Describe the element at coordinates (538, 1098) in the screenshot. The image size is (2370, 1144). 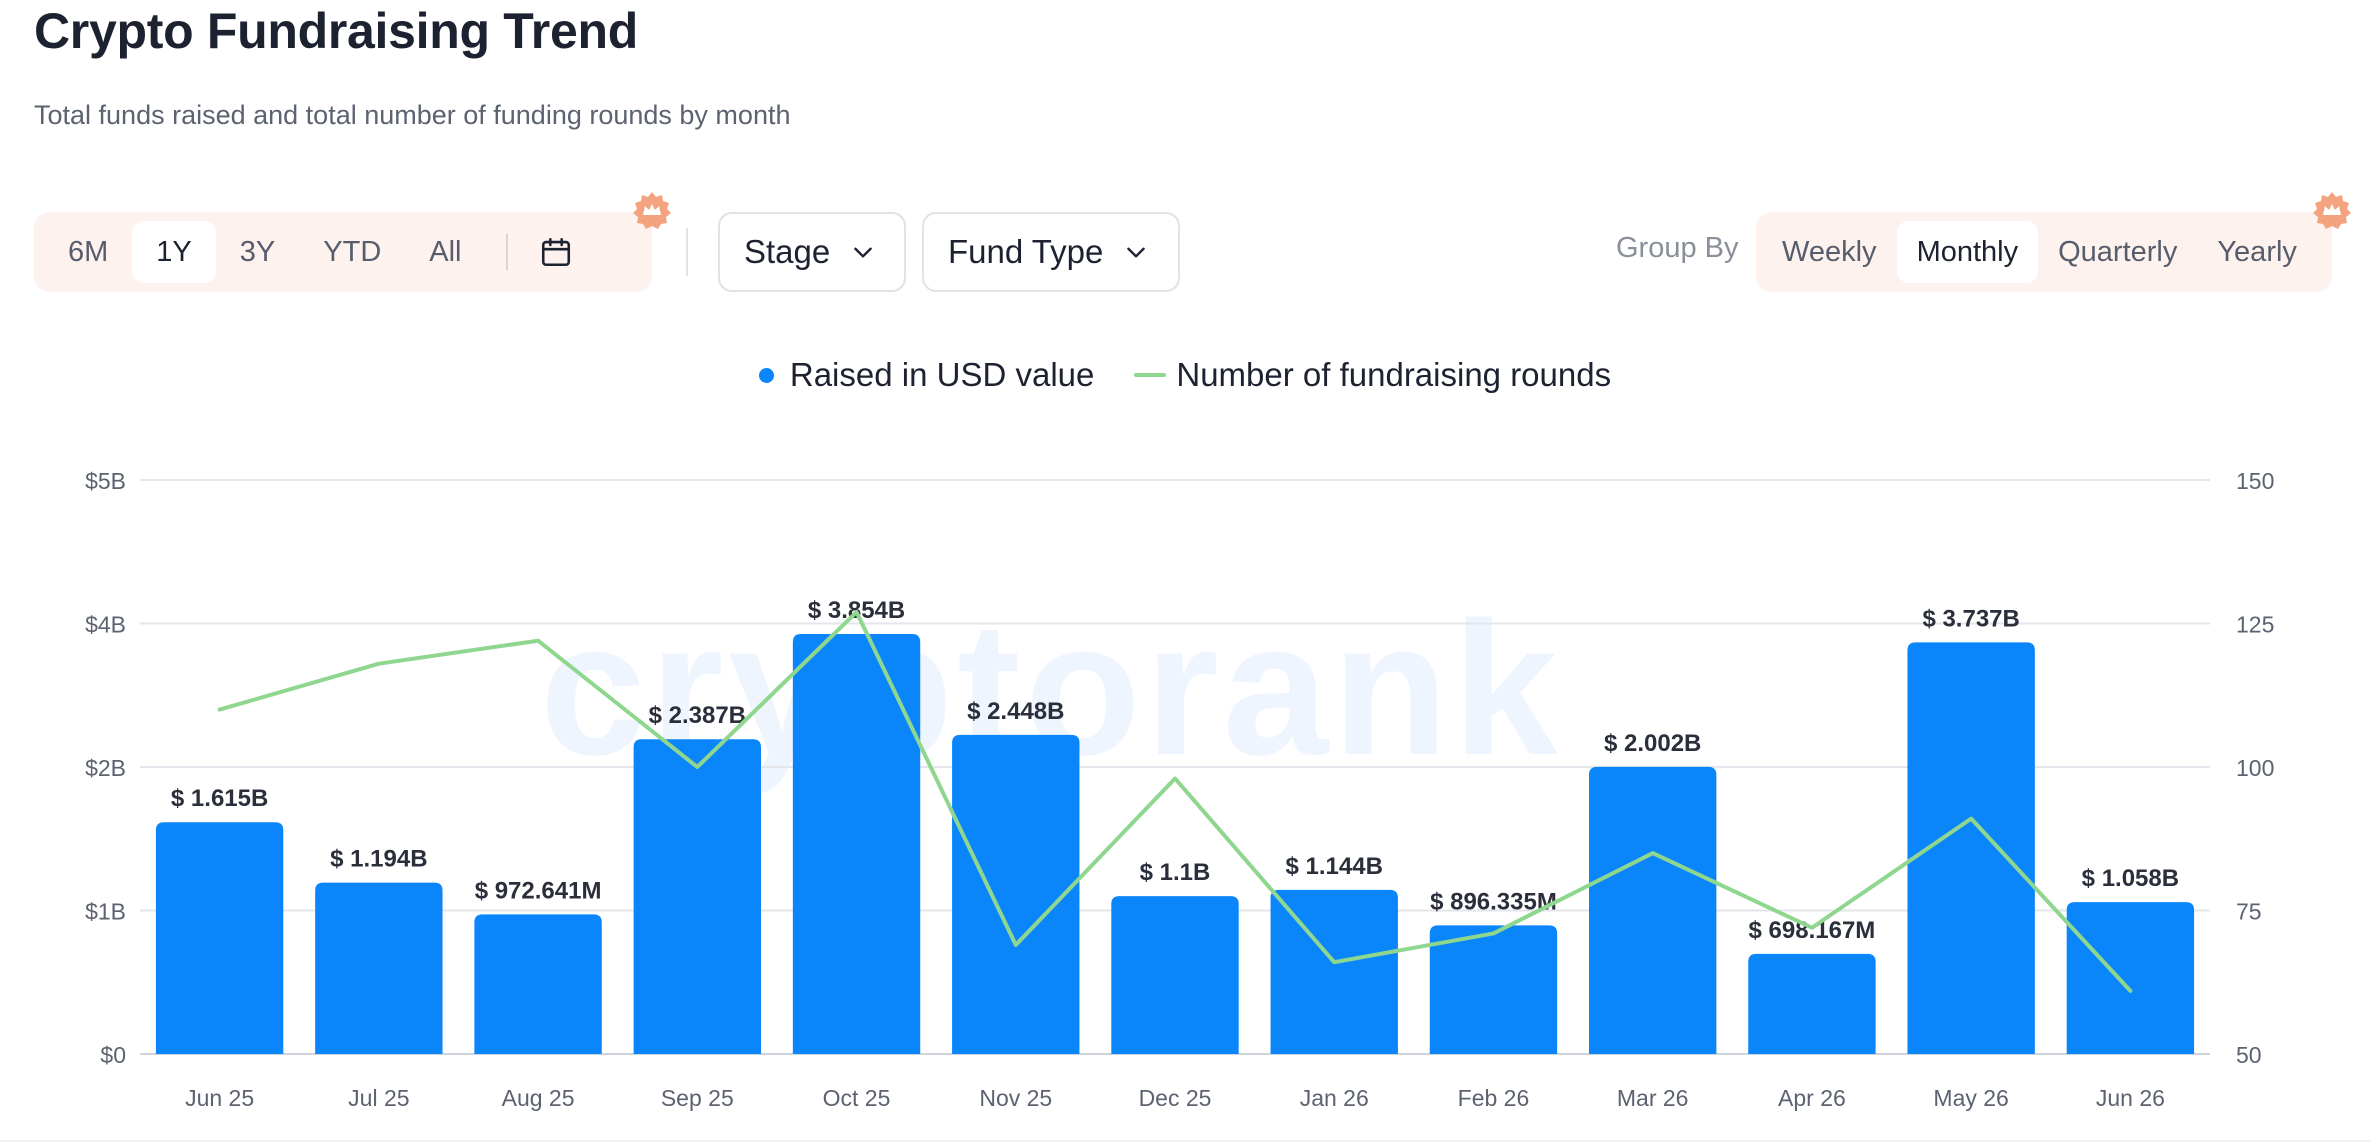
I see `x-axis-tick-label: Aug 25` at that location.